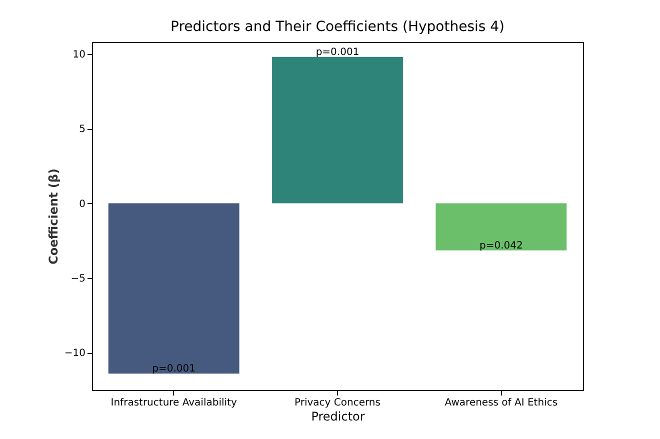  What do you see at coordinates (337, 27) in the screenshot?
I see `chart-title: Predictors and Their Coefficients (Hypothesis 4)` at bounding box center [337, 27].